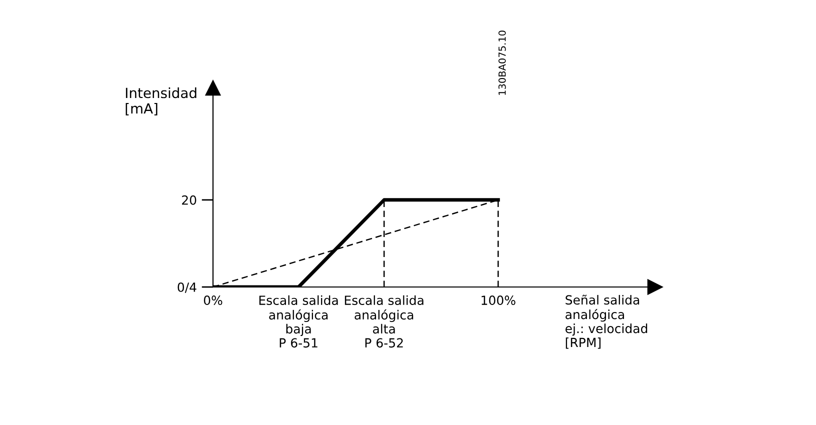 This screenshot has width=816, height=425. I want to click on y-axis-title: Intensidad [mA], so click(161, 101).